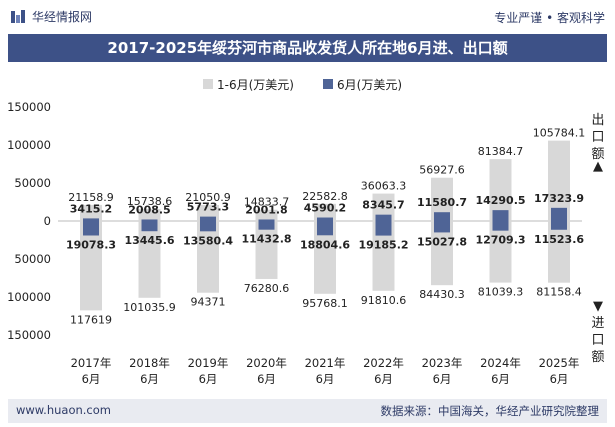  I want to click on label-1-6-export: 105784.1, so click(559, 133).